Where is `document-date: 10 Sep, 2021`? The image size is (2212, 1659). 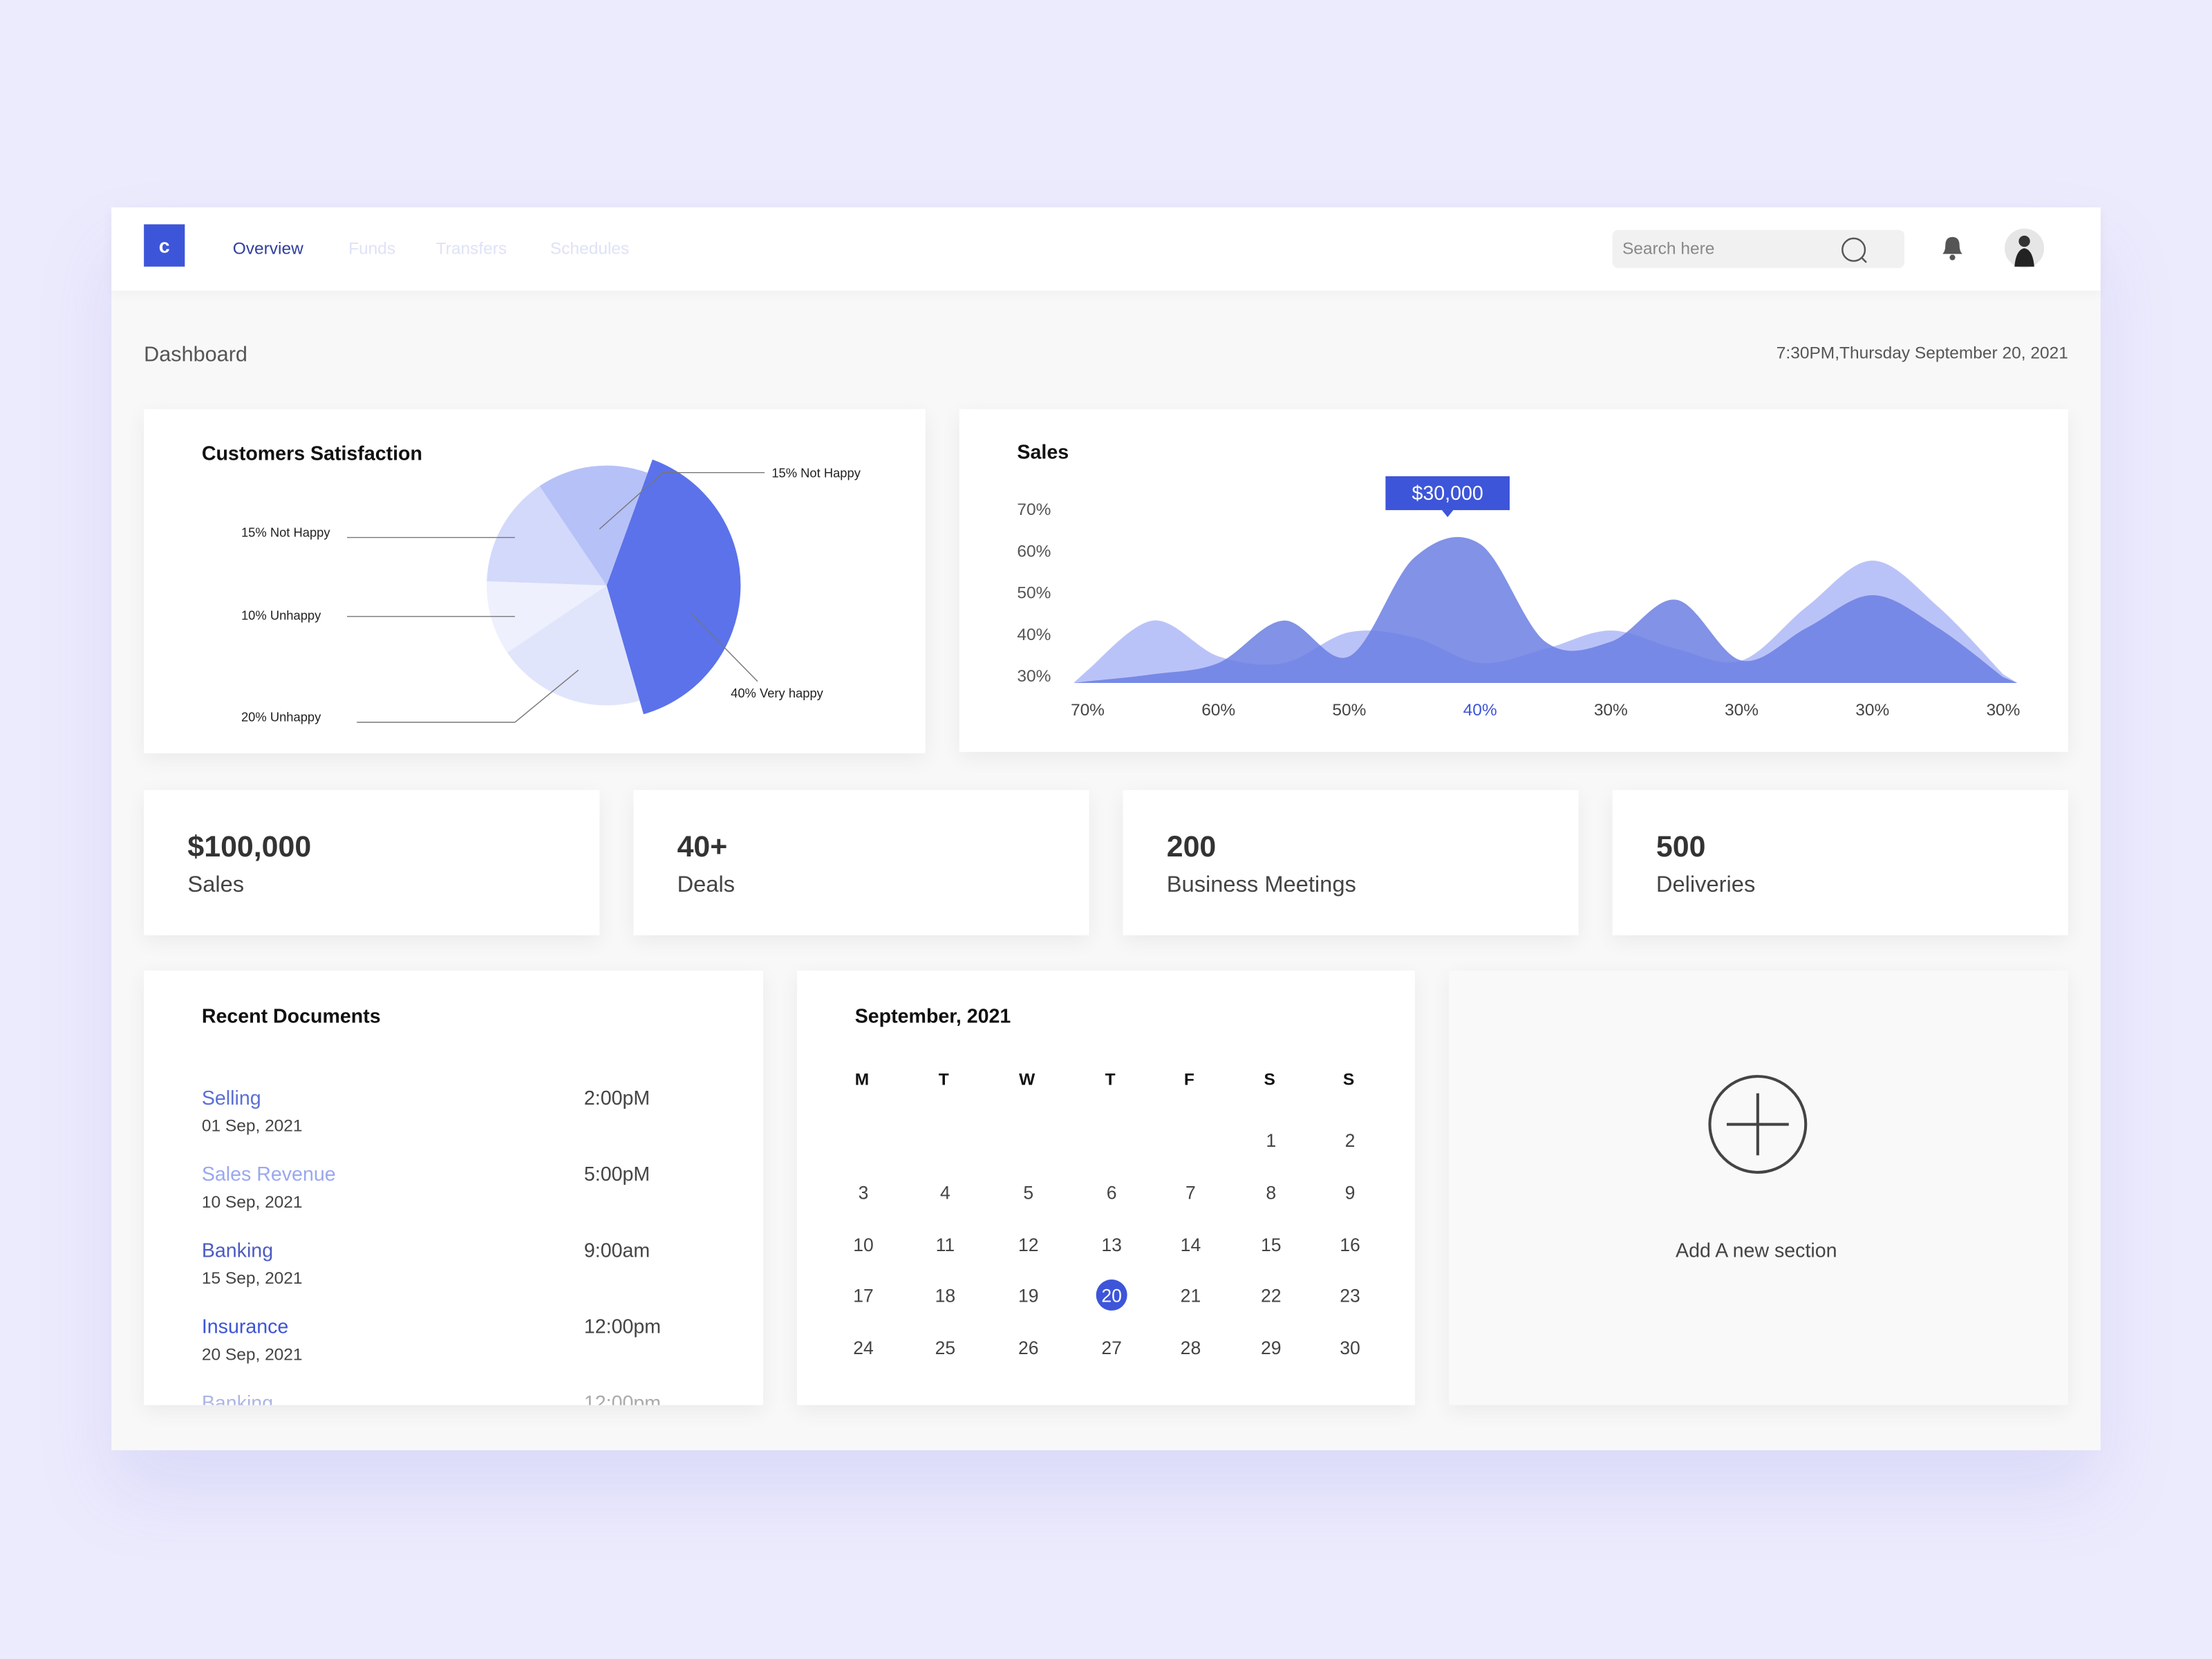
document-date: 10 Sep, 2021 is located at coordinates (252, 1202).